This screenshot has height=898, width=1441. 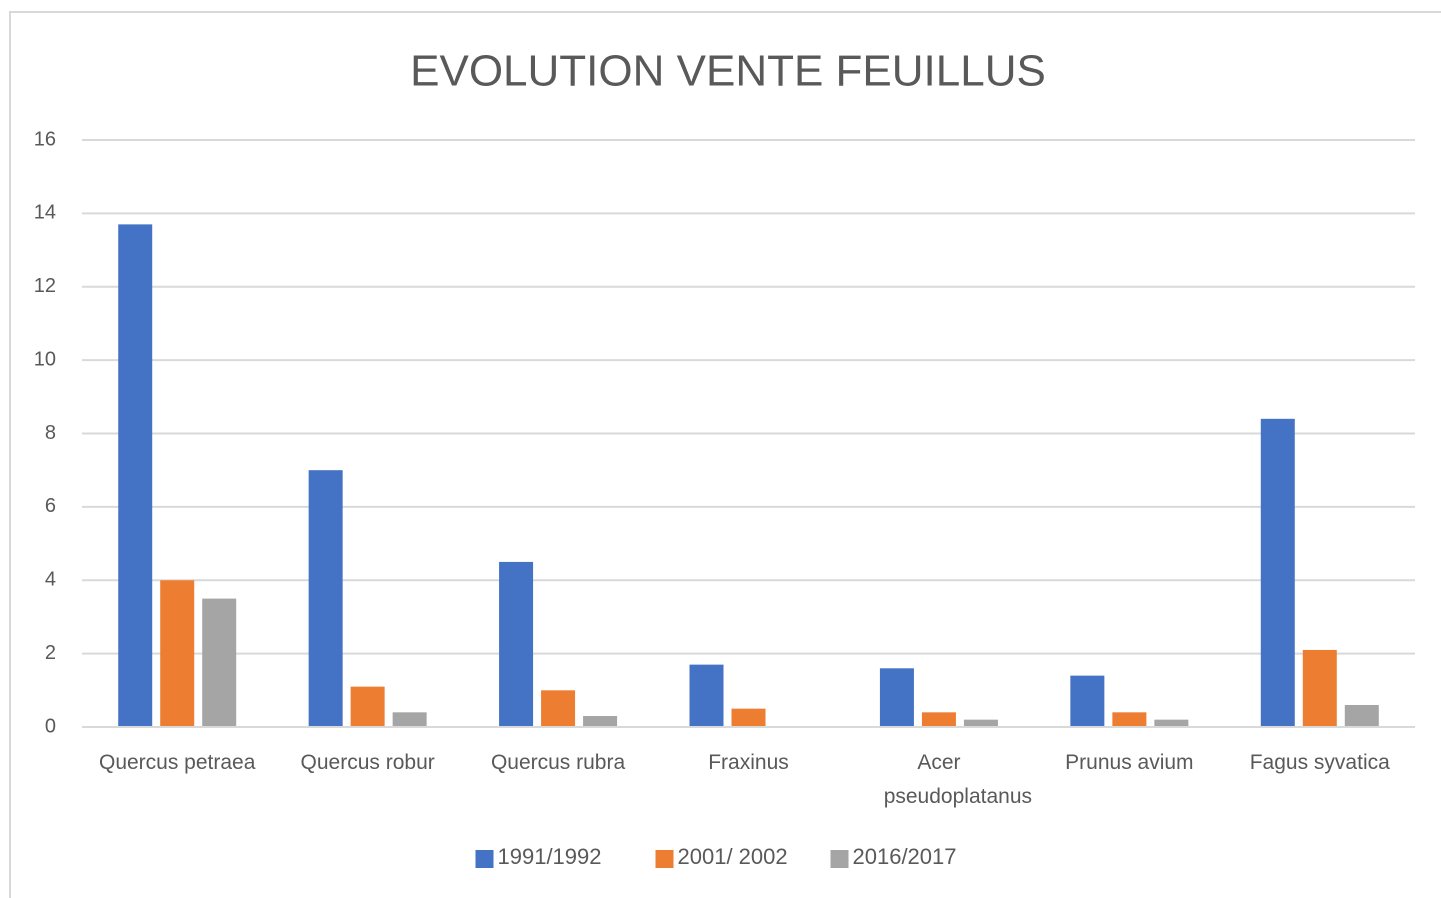 What do you see at coordinates (1129, 762) in the screenshot?
I see `x-tick-label: Prunus avium` at bounding box center [1129, 762].